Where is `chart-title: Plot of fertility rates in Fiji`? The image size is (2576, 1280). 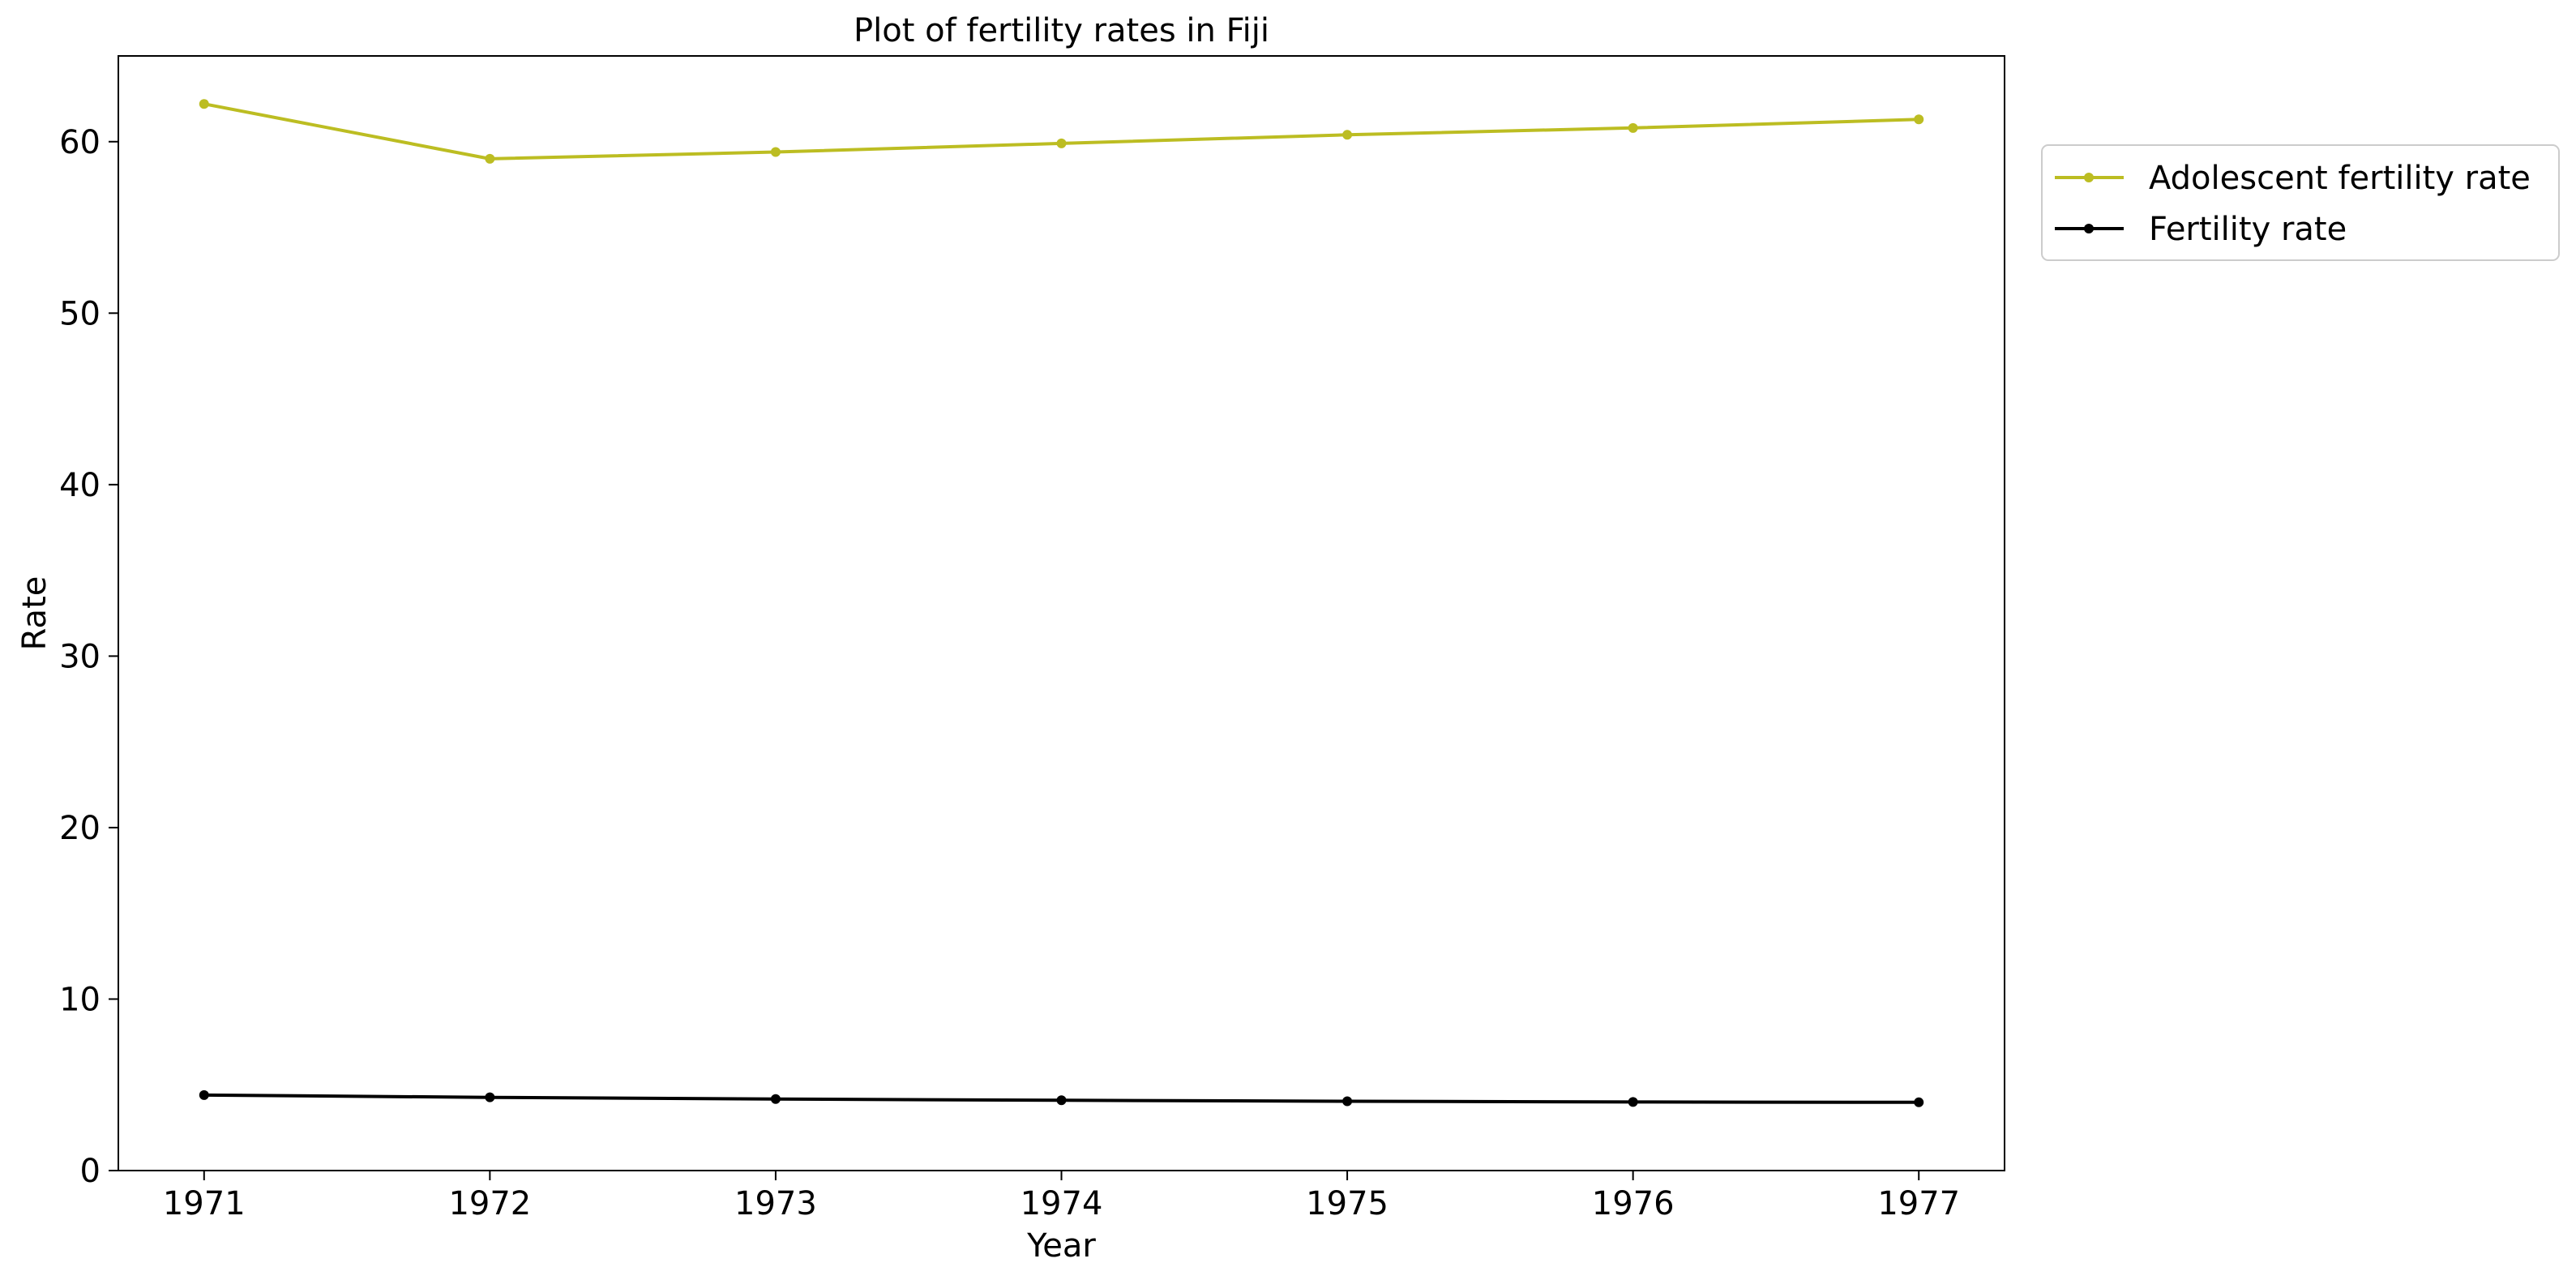
chart-title: Plot of fertility rates in Fiji is located at coordinates (1061, 30).